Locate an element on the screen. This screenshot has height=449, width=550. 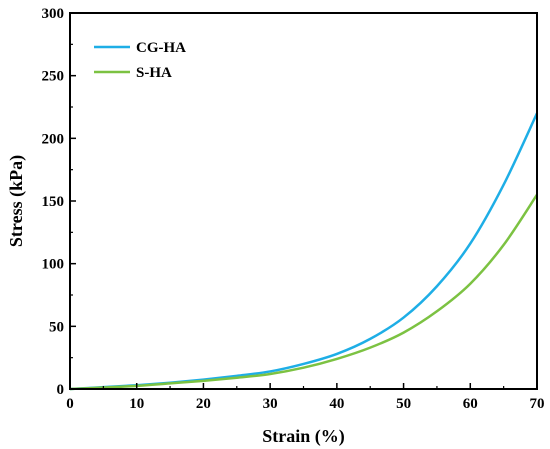
y-axis-title: Stress (kPa) is located at coordinates (16, 201).